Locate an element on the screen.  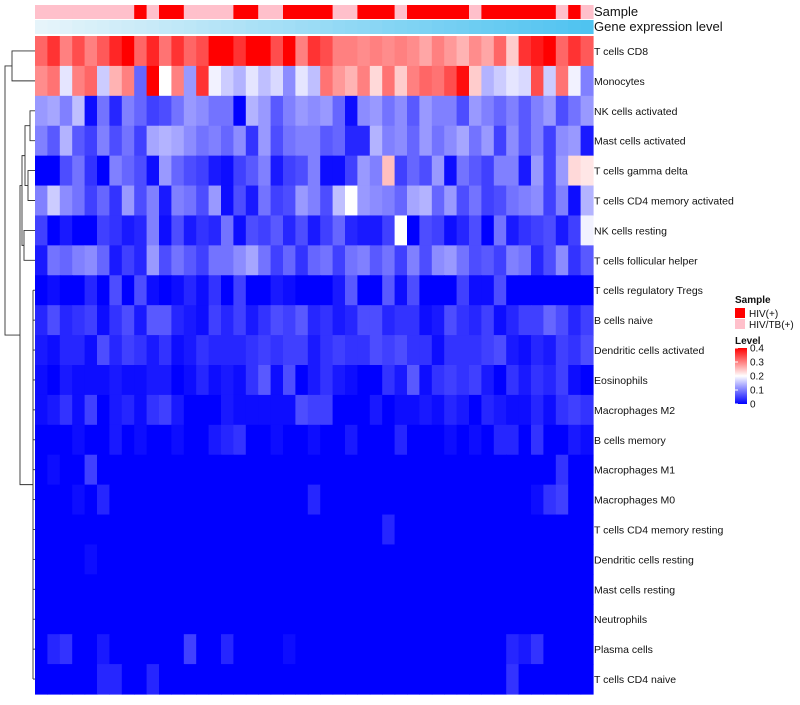
level-tick-label: 0.4 is located at coordinates (757, 349).